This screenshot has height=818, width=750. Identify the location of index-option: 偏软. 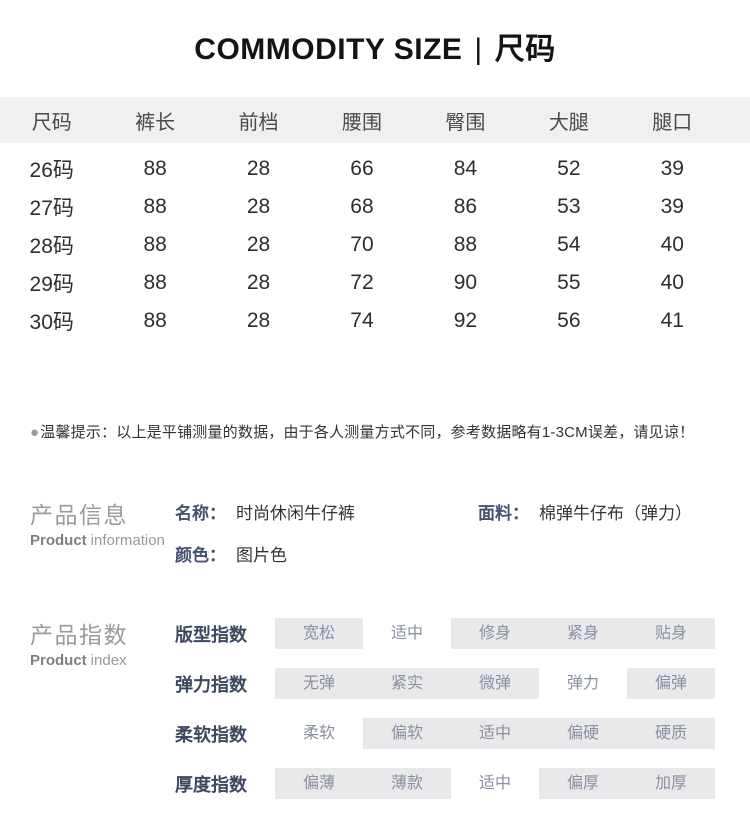
(407, 733).